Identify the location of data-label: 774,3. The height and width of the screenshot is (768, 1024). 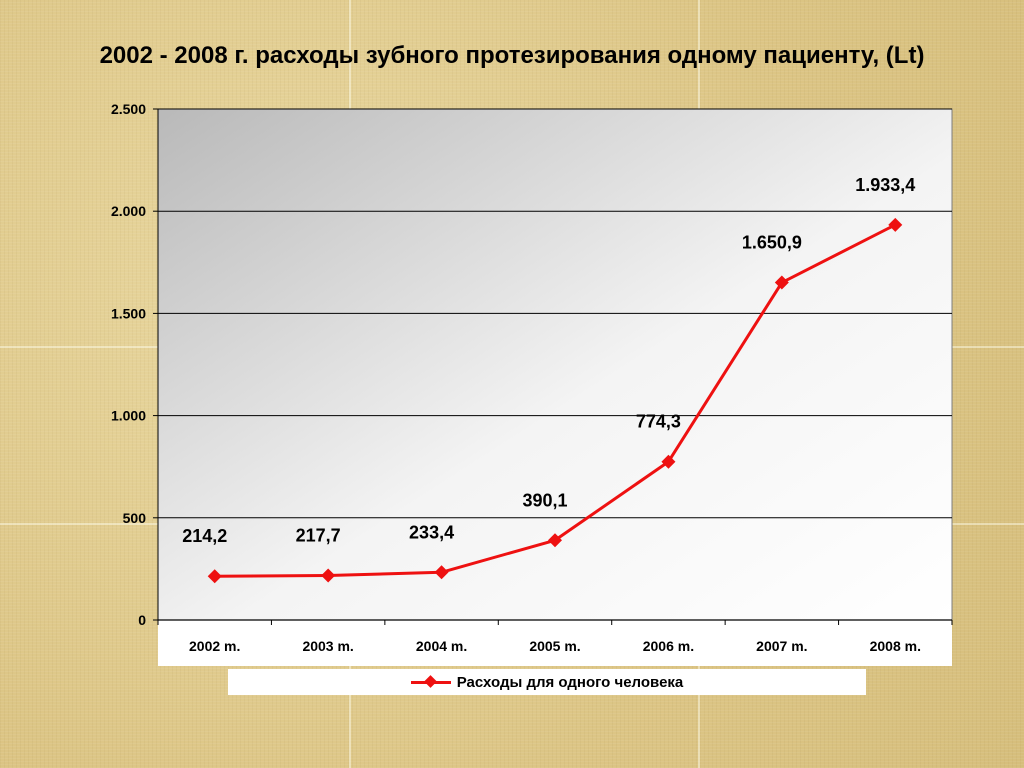
(658, 422).